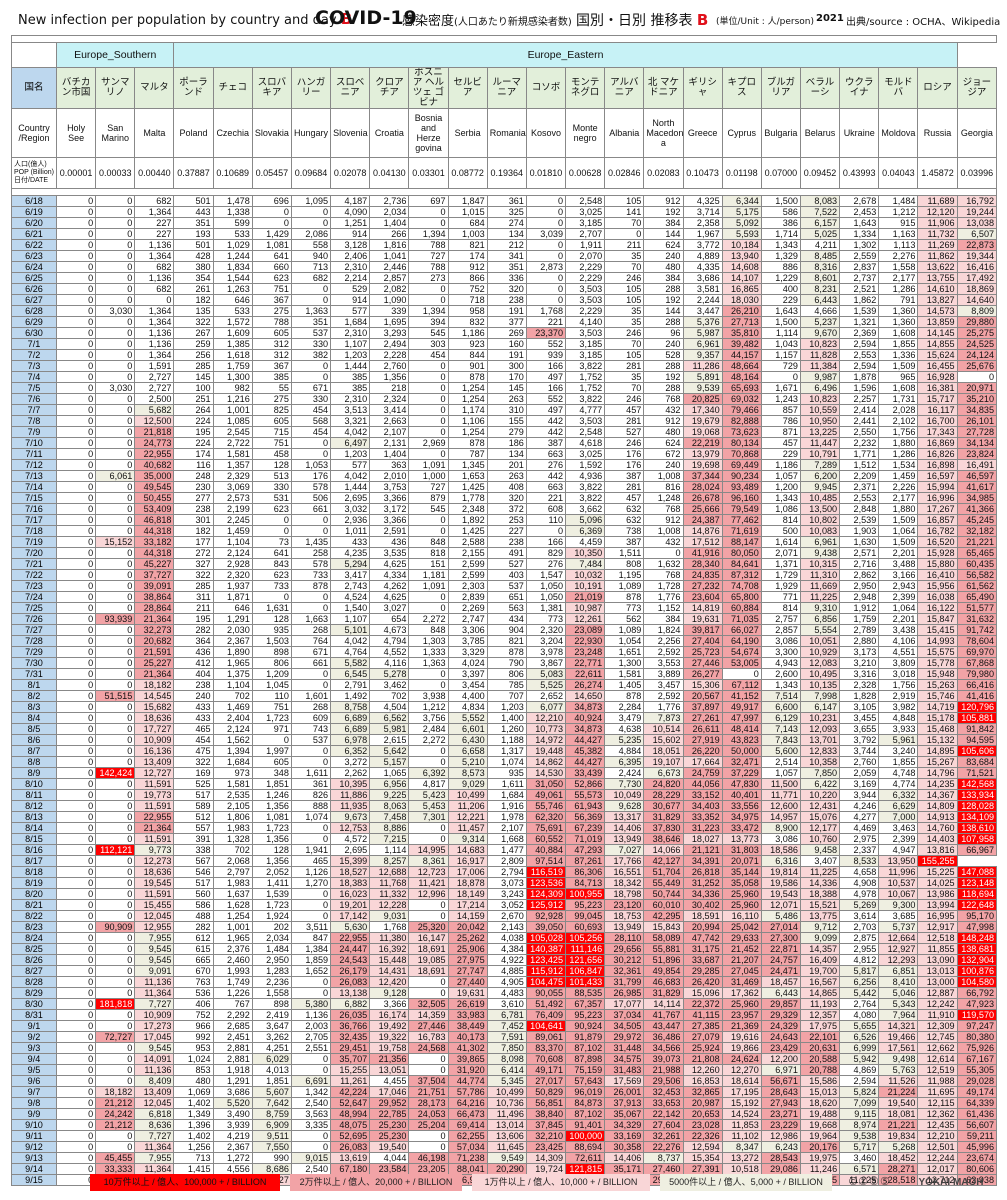 The image size is (1007, 1200). I want to click on value-cell: 21,818, so click(154, 432).